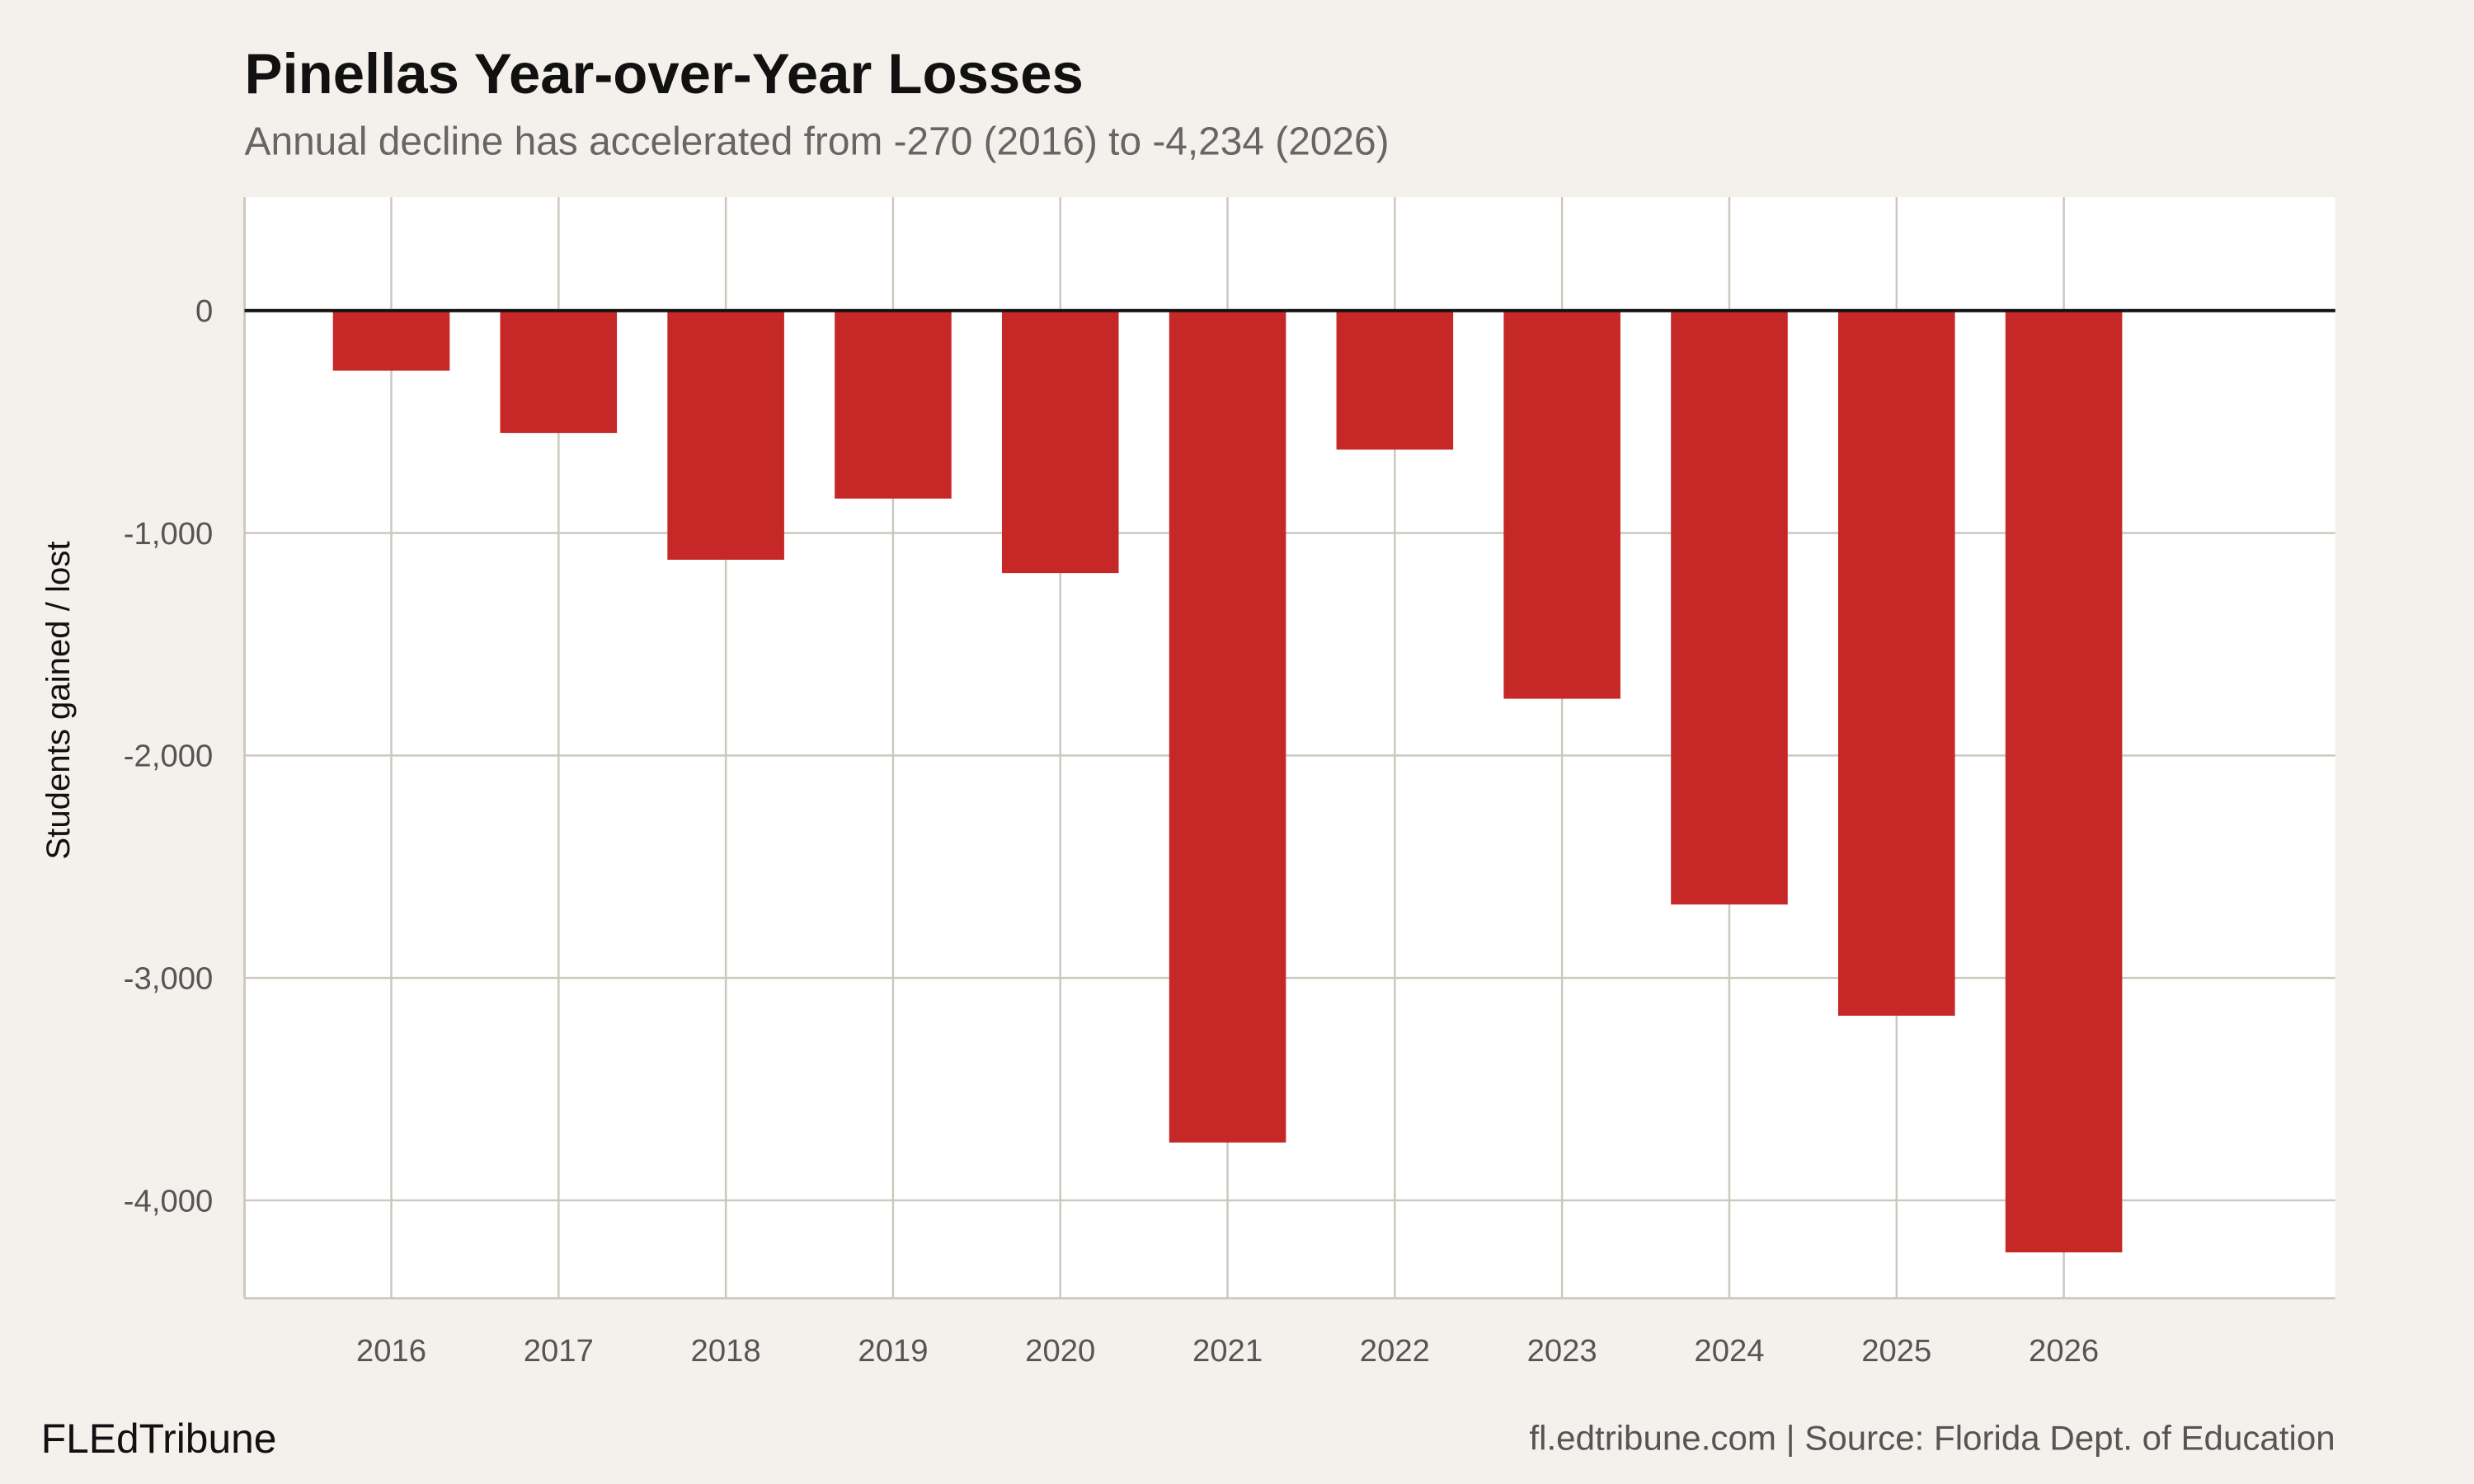 The height and width of the screenshot is (1484, 2474). What do you see at coordinates (726, 1351) in the screenshot?
I see `x-tick-label: 2018` at bounding box center [726, 1351].